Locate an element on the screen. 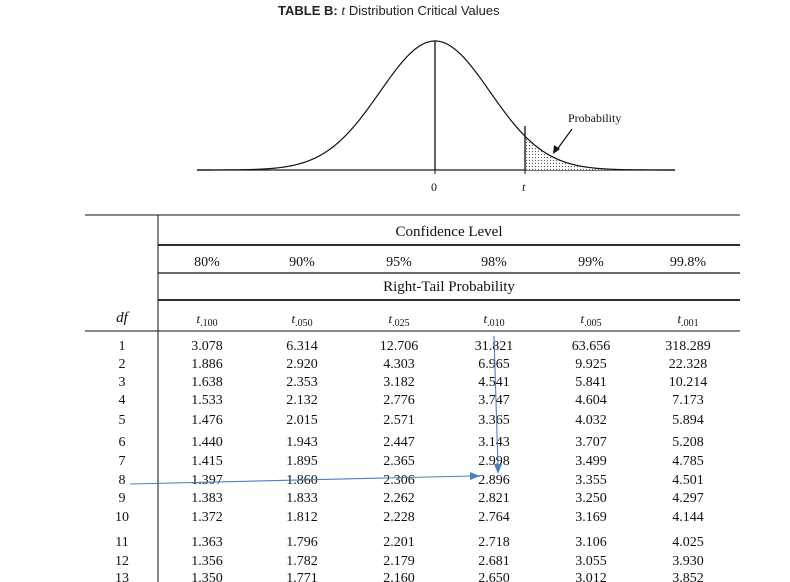 Image resolution: width=790 pixels, height=582 pixels. value-cell: 2.353 is located at coordinates (302, 382).